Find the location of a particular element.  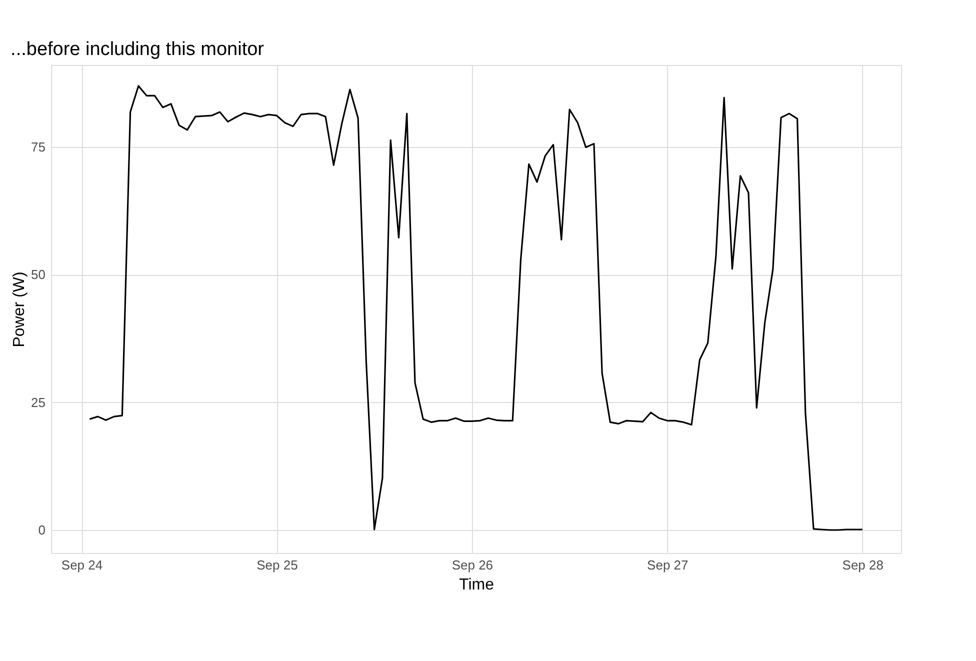

y-tick-label: 25 is located at coordinates (38, 402).